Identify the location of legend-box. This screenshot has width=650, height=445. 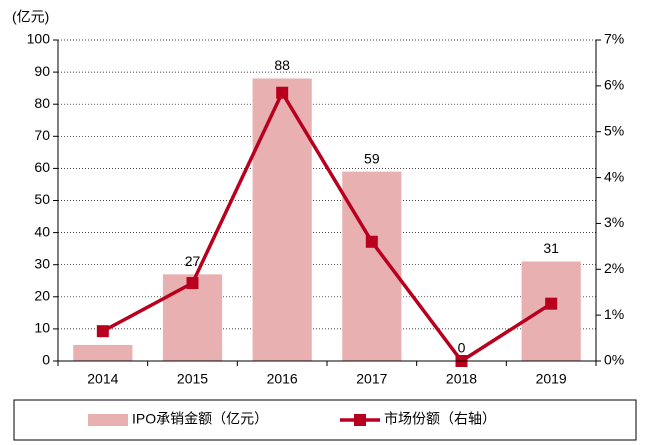
(325, 420).